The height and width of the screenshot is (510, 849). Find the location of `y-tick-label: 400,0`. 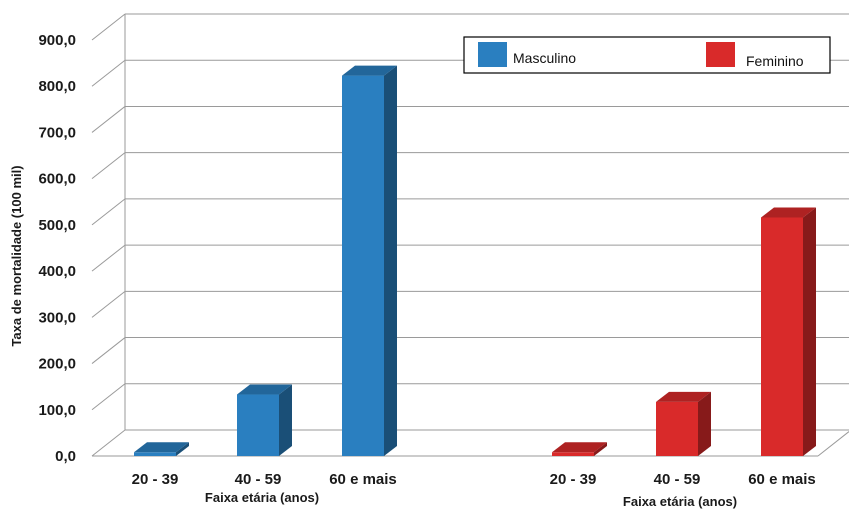

y-tick-label: 400,0 is located at coordinates (57, 271).